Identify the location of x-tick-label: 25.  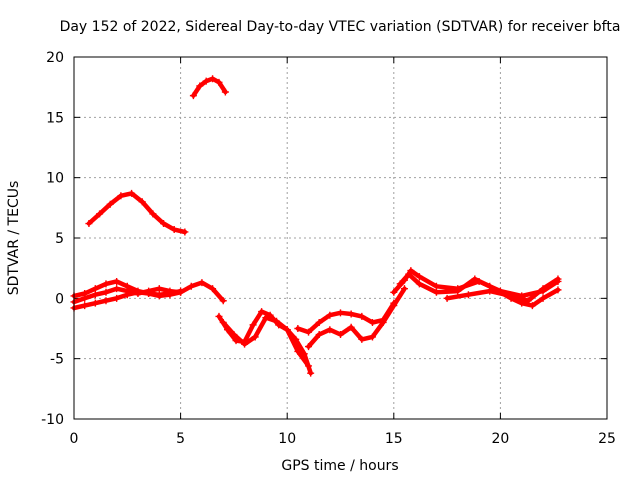
(607, 439).